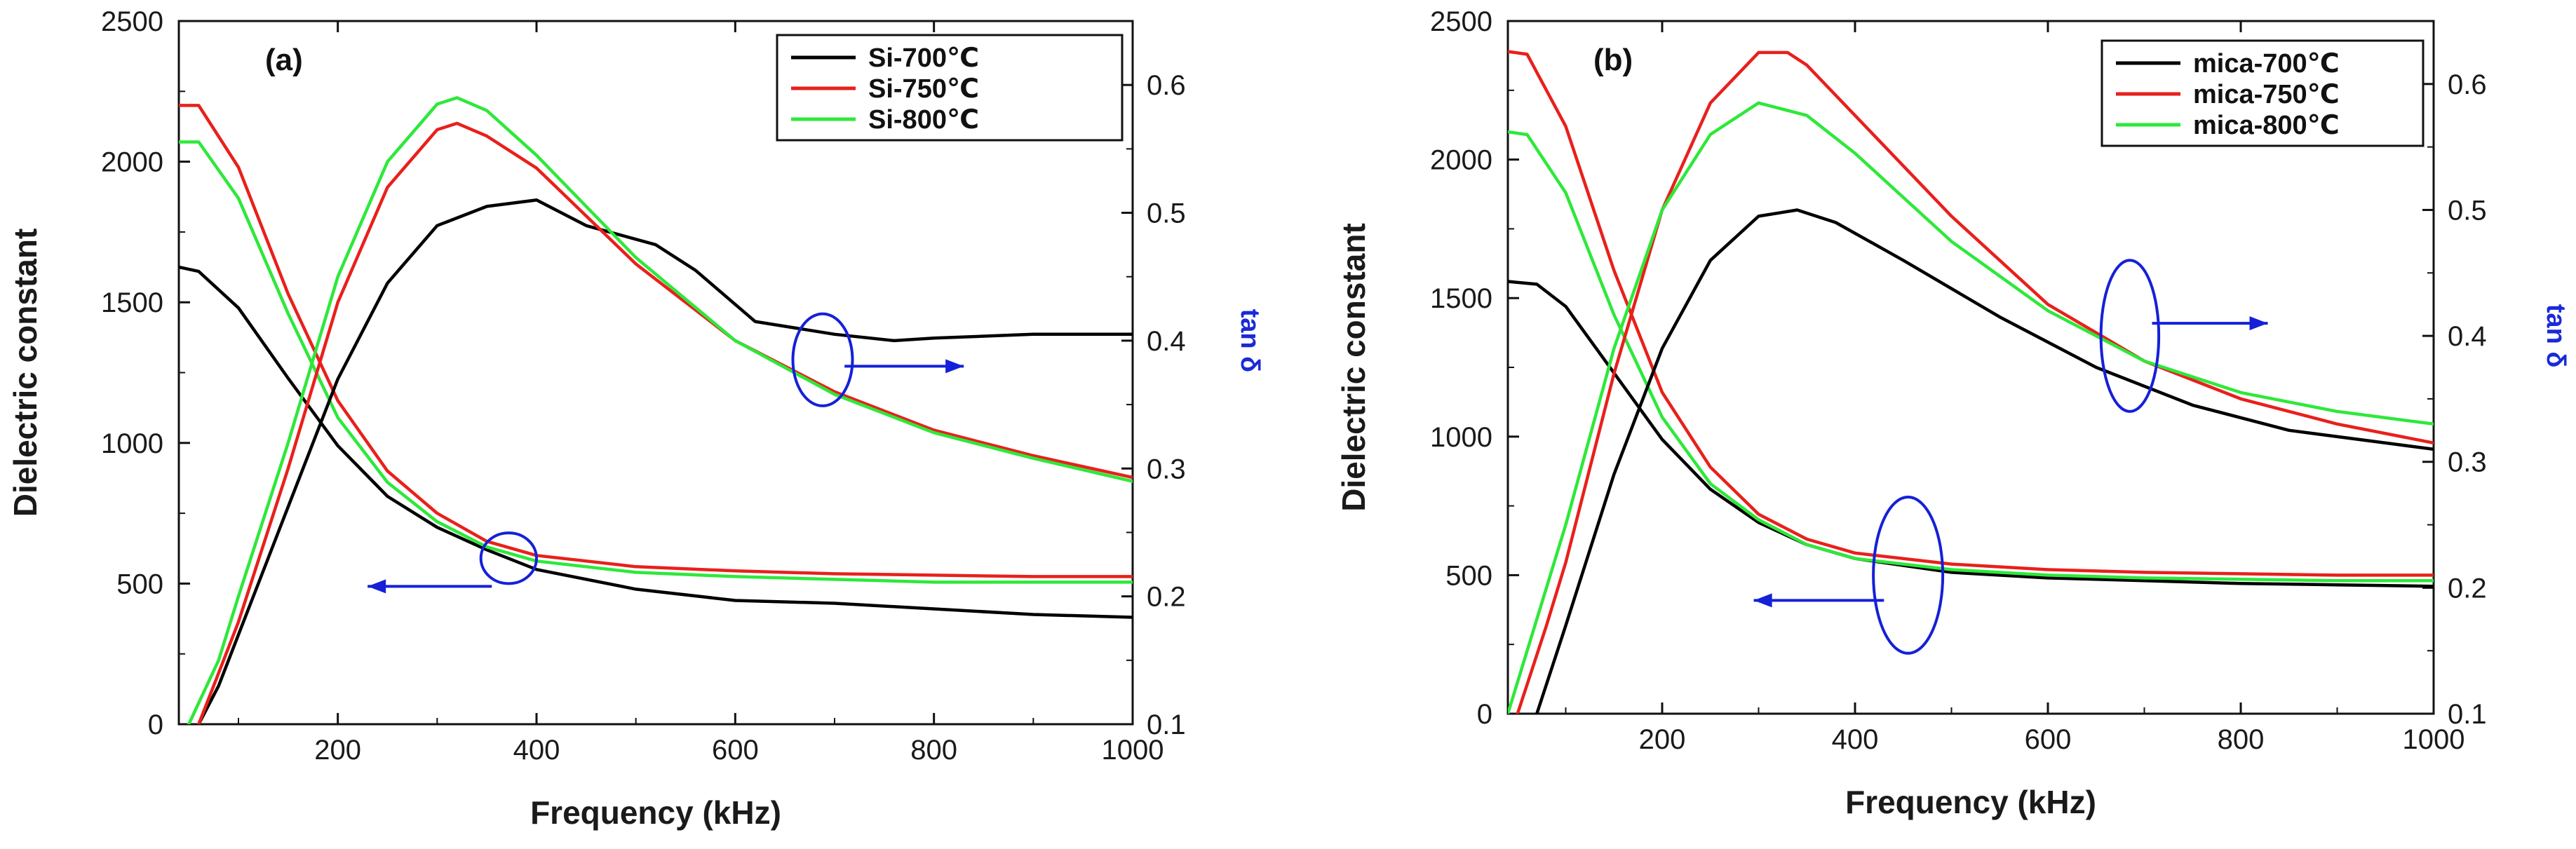 This screenshot has height=849, width=2576. Describe the element at coordinates (2266, 64) in the screenshot. I see `legend-label: mica-700℃` at that location.